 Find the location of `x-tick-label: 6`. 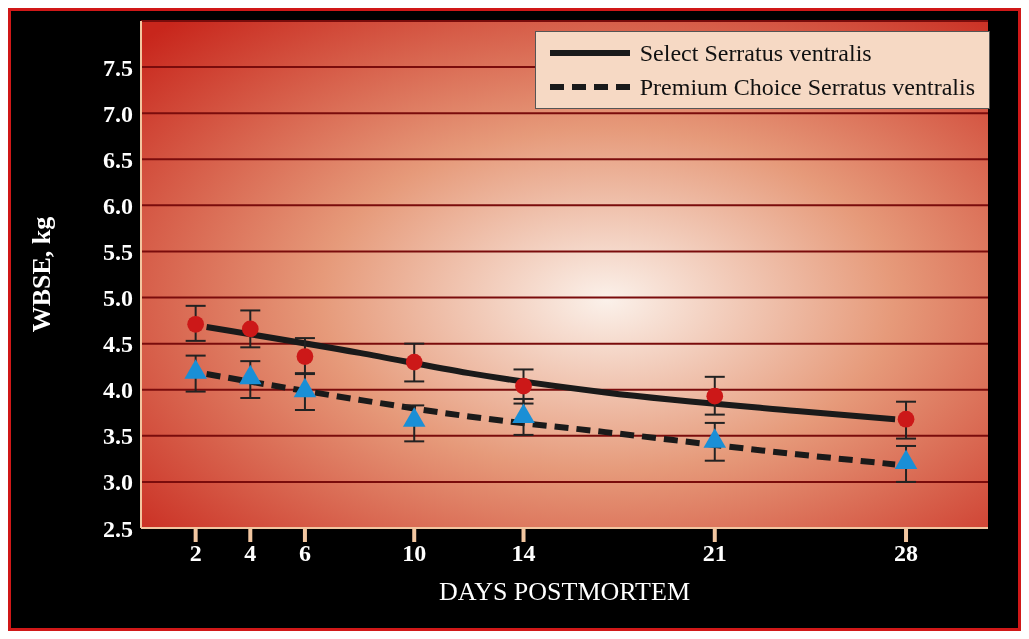

x-tick-label: 6 is located at coordinates (304, 553).